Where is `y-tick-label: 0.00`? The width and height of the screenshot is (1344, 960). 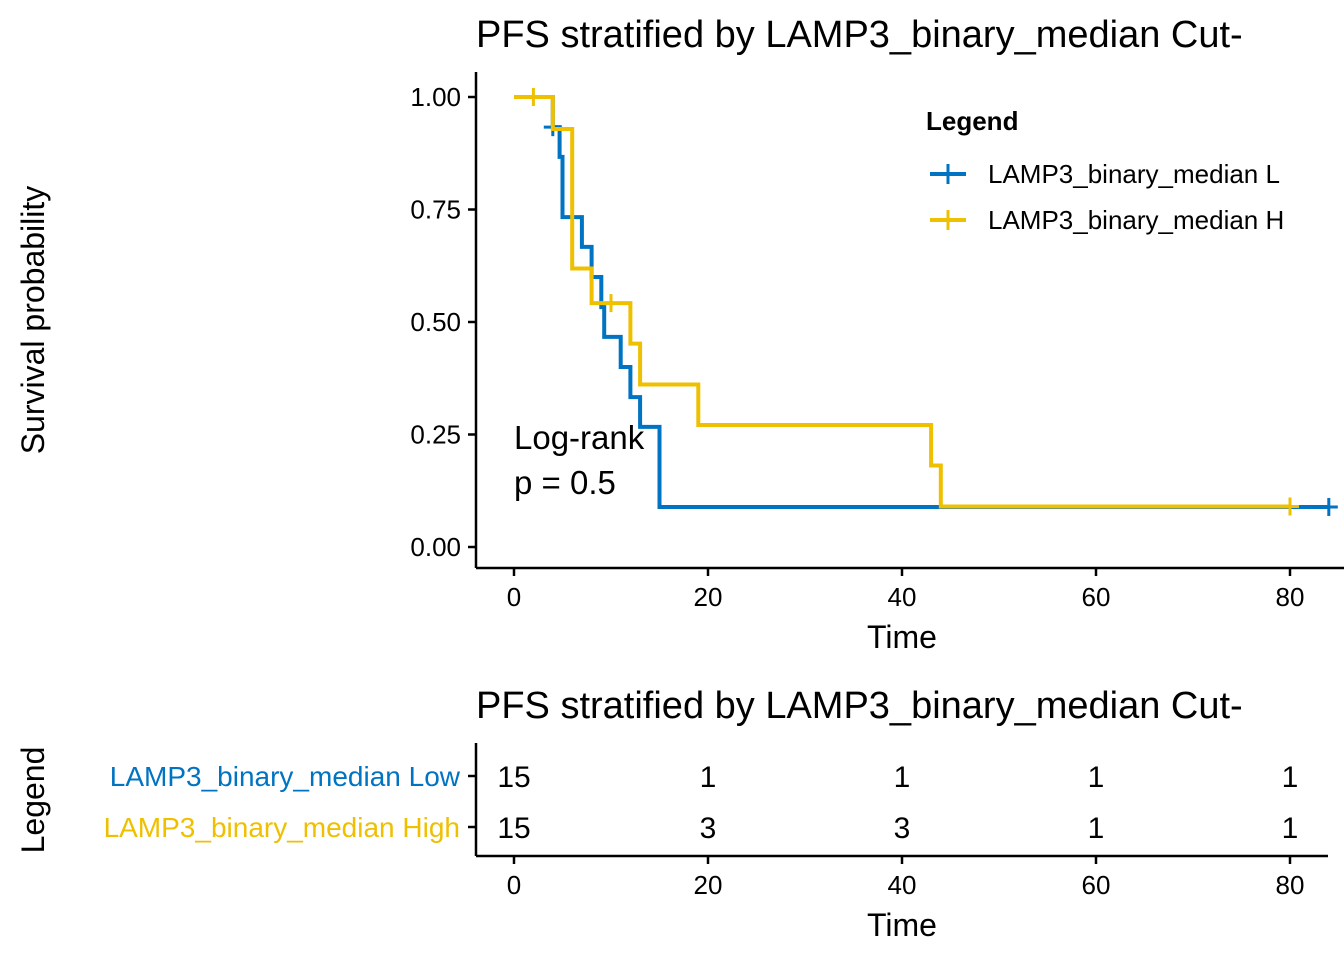
y-tick-label: 0.00 is located at coordinates (435, 547).